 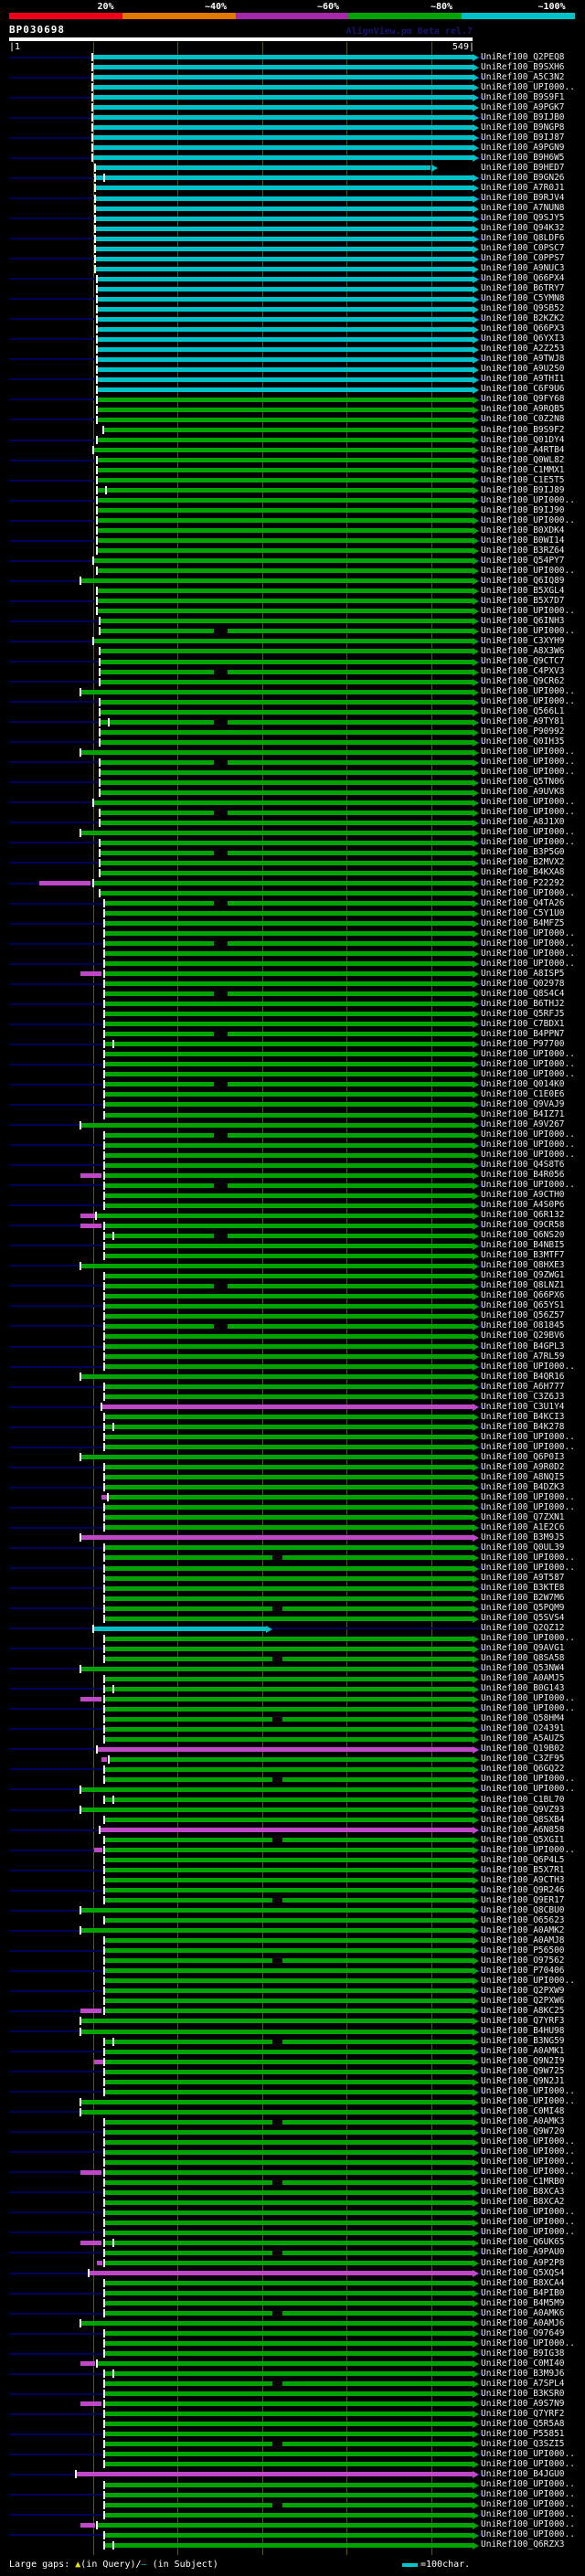 I want to click on hit-label: UniRef100_Q6P4L5, so click(x=523, y=1860).